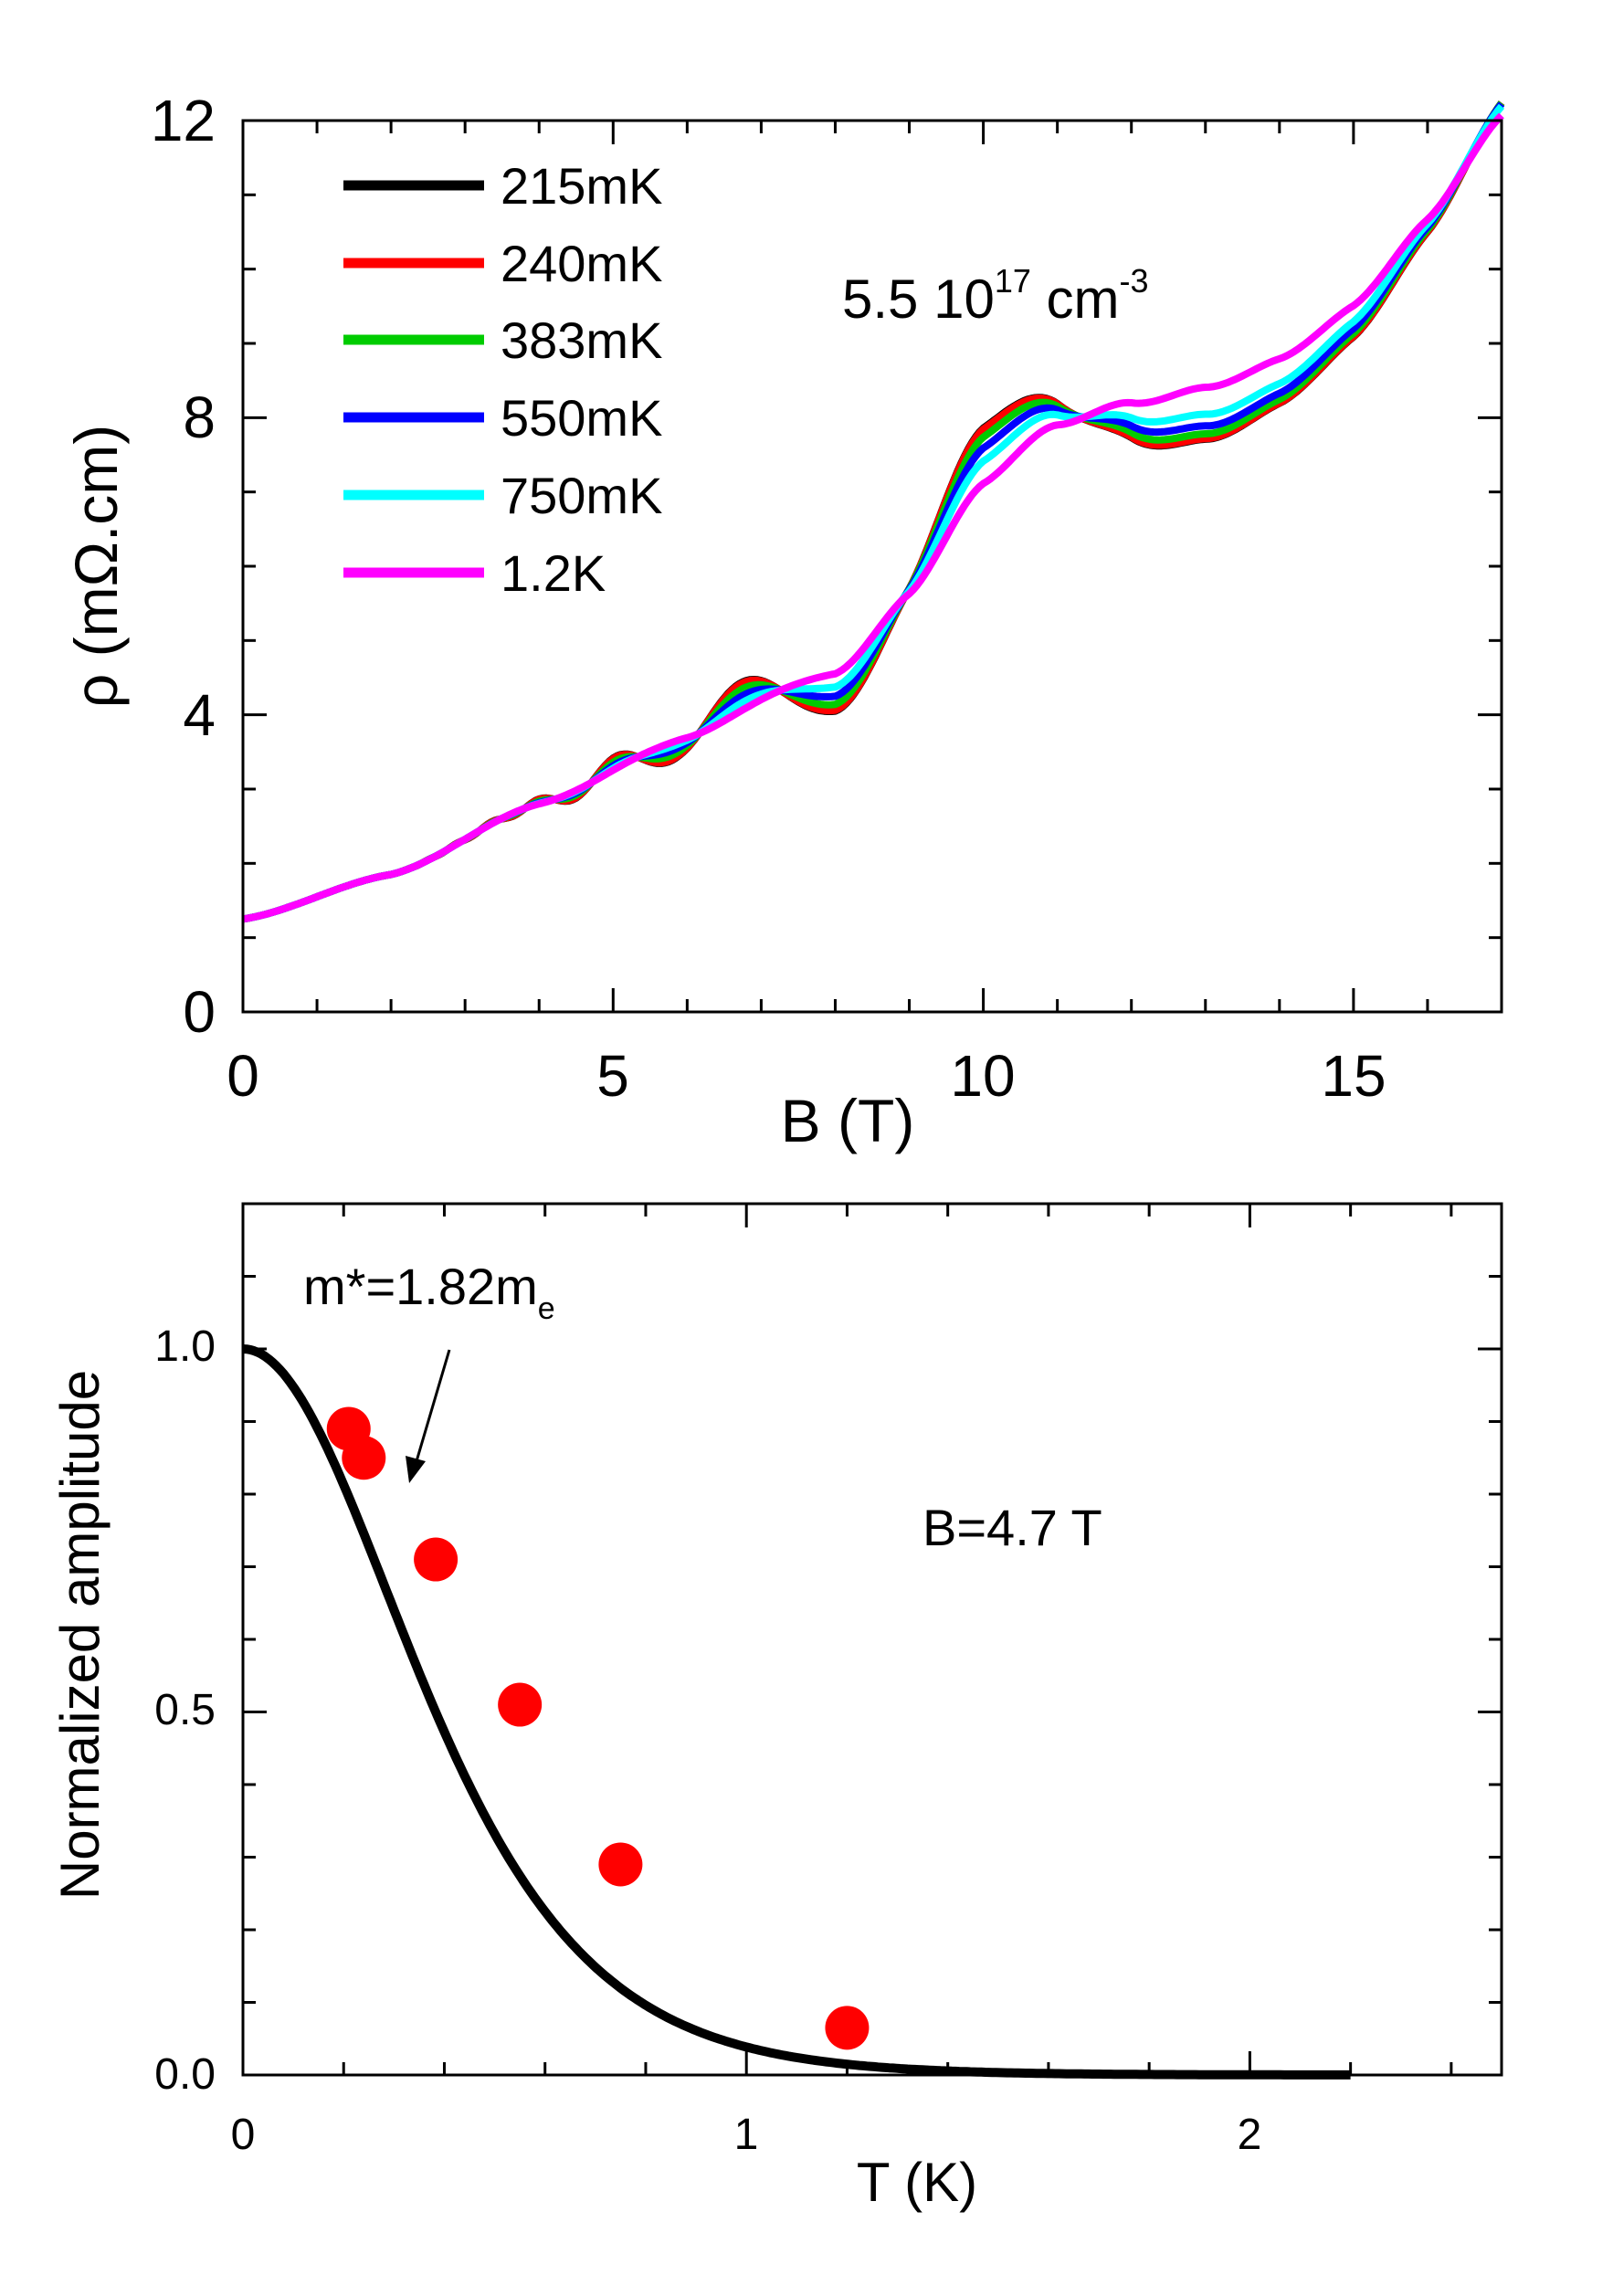  Describe the element at coordinates (918, 299) in the screenshot. I see `density-base: 5.5 10` at that location.